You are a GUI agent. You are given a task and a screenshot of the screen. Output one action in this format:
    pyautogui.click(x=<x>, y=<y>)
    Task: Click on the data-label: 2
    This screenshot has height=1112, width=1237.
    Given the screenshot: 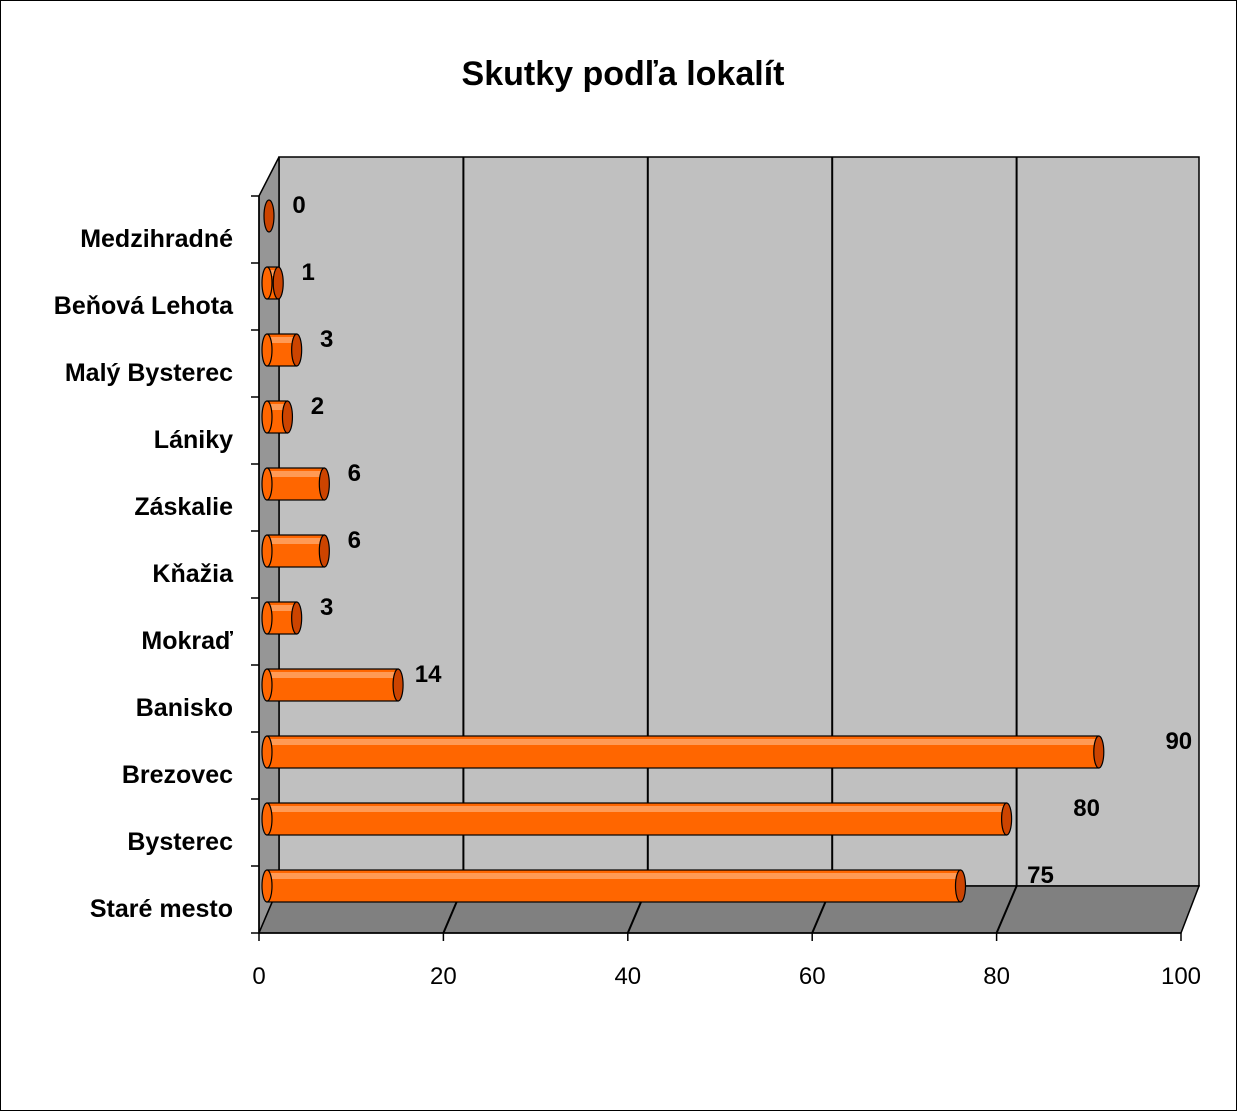 What is the action you would take?
    pyautogui.click(x=317, y=406)
    